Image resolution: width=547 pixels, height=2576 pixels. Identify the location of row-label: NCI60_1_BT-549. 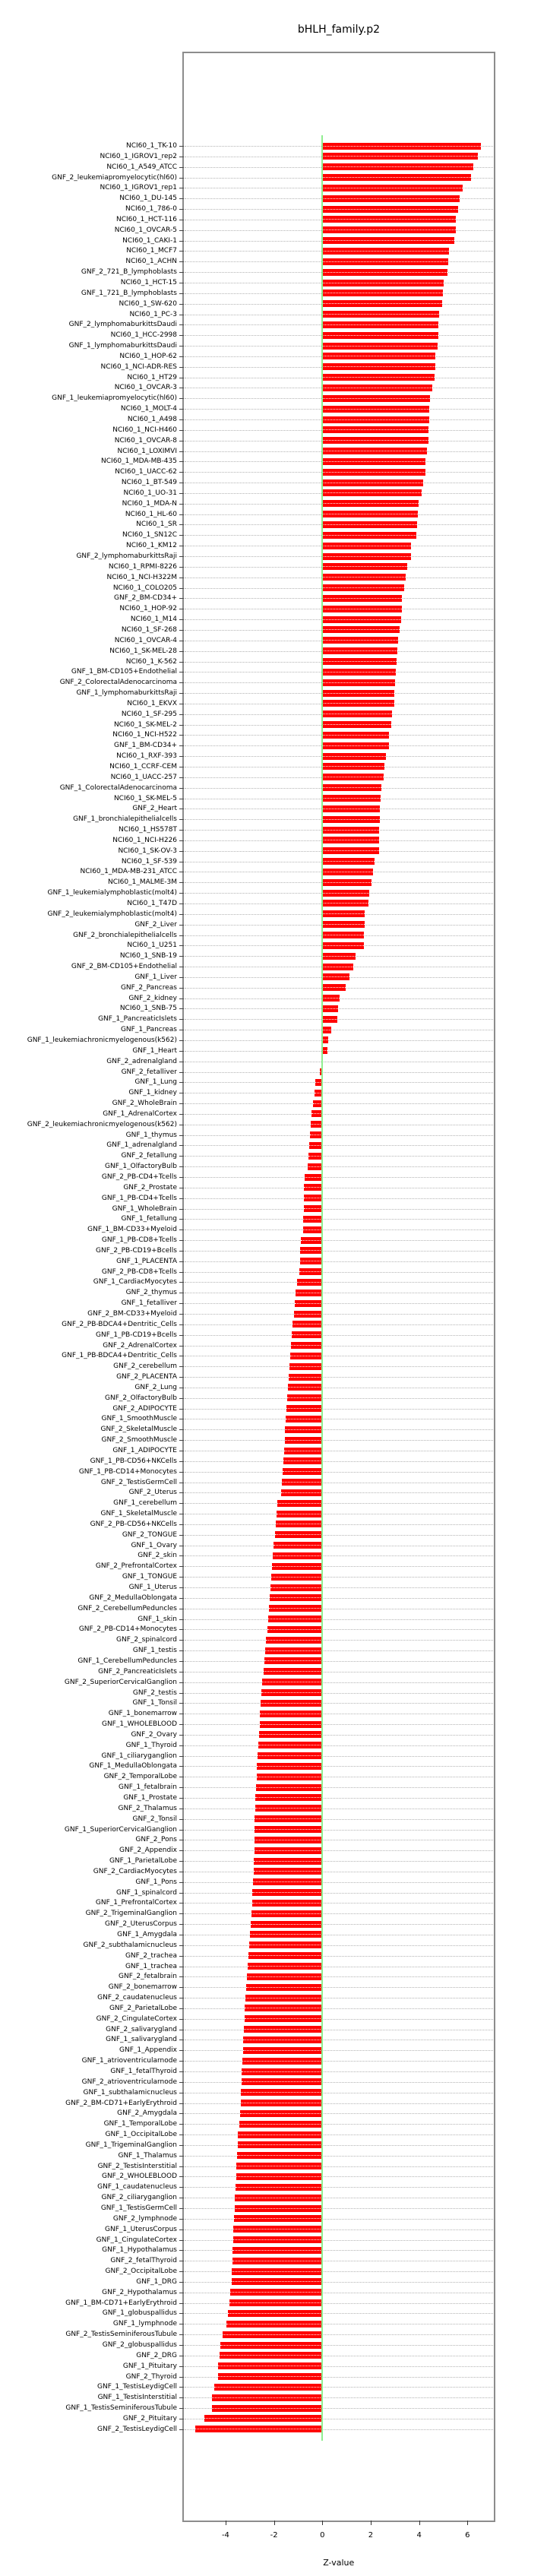
(149, 483).